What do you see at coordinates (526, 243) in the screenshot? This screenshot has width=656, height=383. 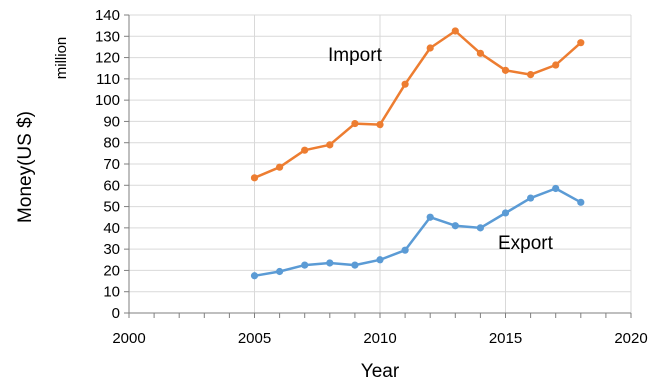 I see `series-label-export: Export` at bounding box center [526, 243].